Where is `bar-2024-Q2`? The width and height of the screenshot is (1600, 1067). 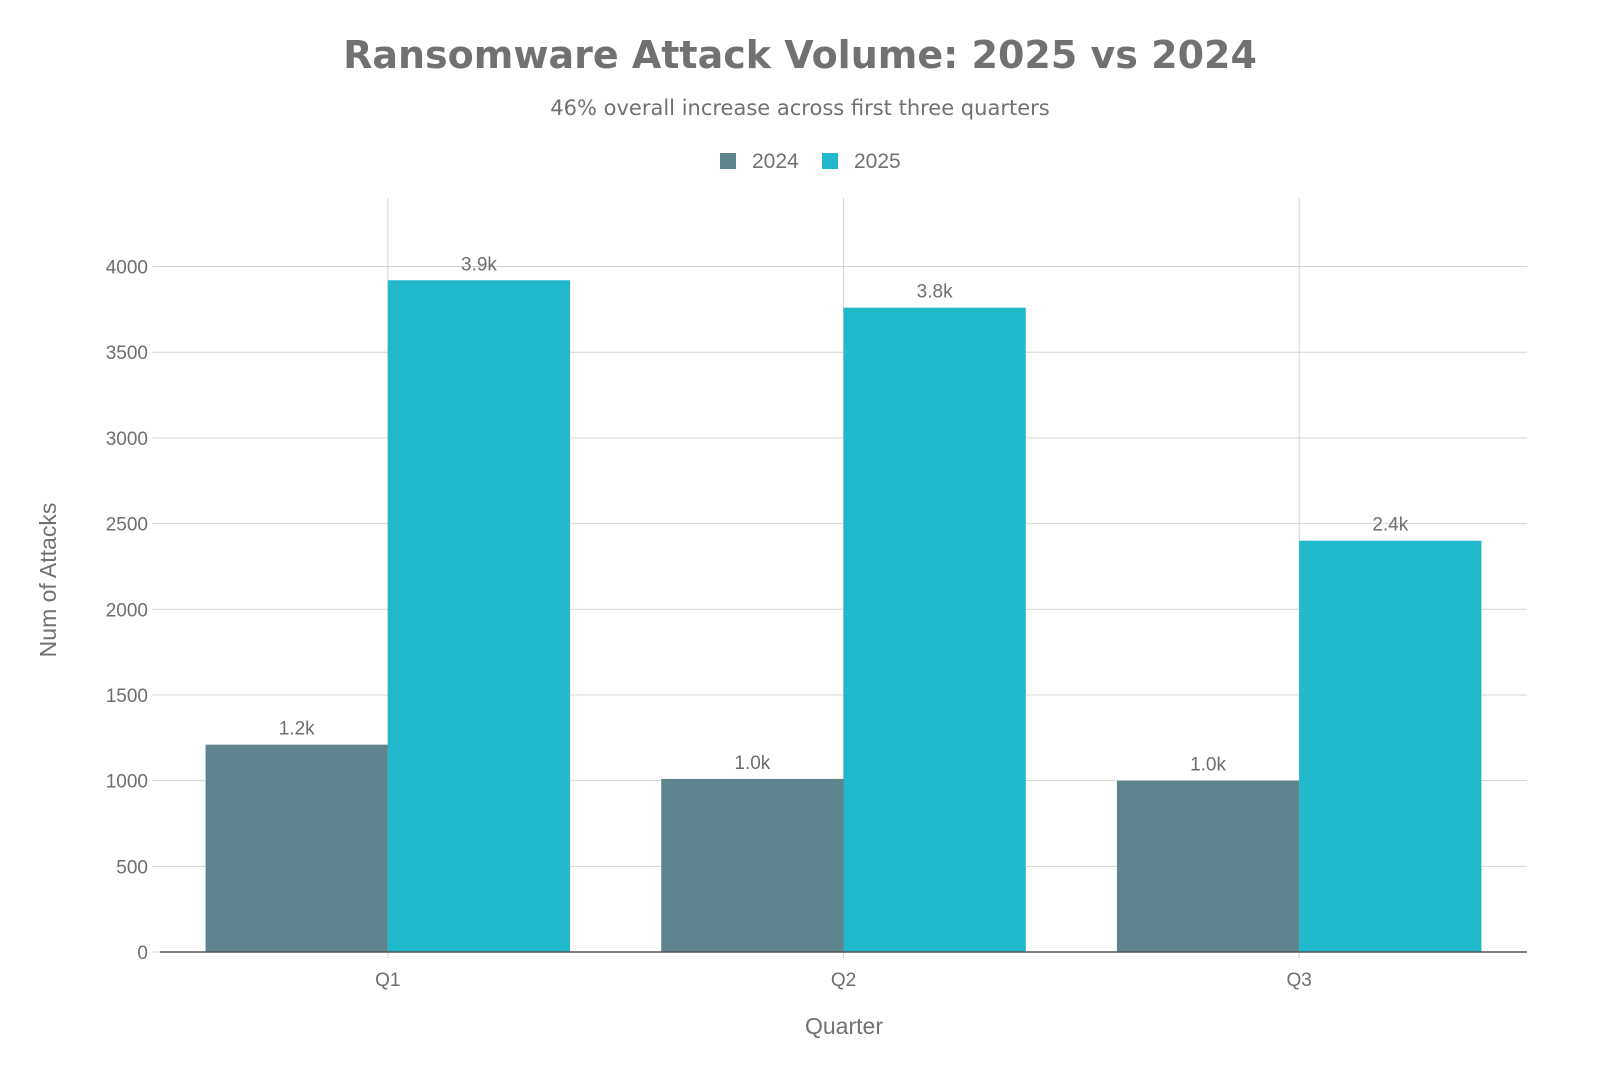 bar-2024-Q2 is located at coordinates (752, 865).